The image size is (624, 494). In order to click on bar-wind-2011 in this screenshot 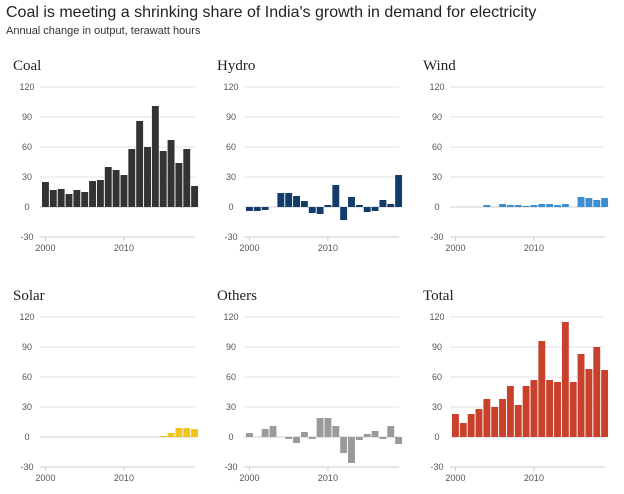, I will do `click(542, 205)`.